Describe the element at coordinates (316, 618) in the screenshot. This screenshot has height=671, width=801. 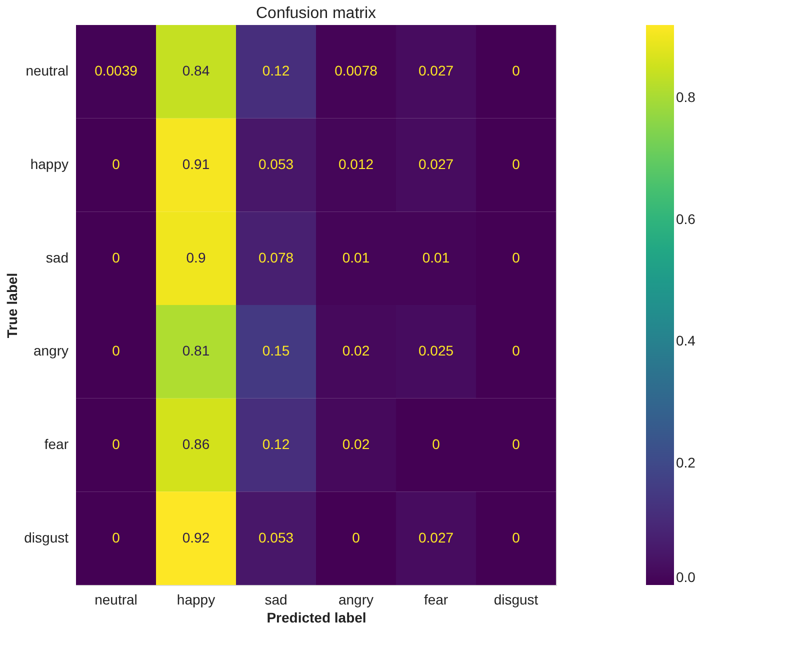
I see `x-axis-title: Predicted label` at that location.